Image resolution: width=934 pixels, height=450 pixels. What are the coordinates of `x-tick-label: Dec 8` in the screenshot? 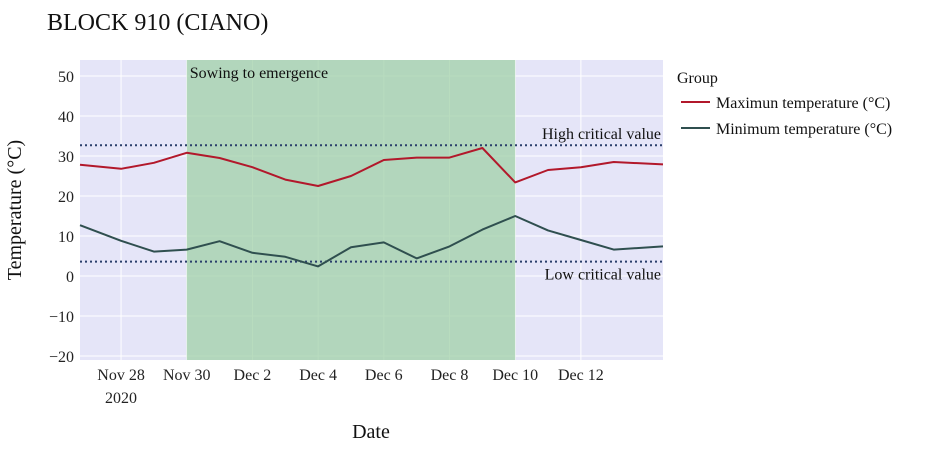 It's located at (450, 375).